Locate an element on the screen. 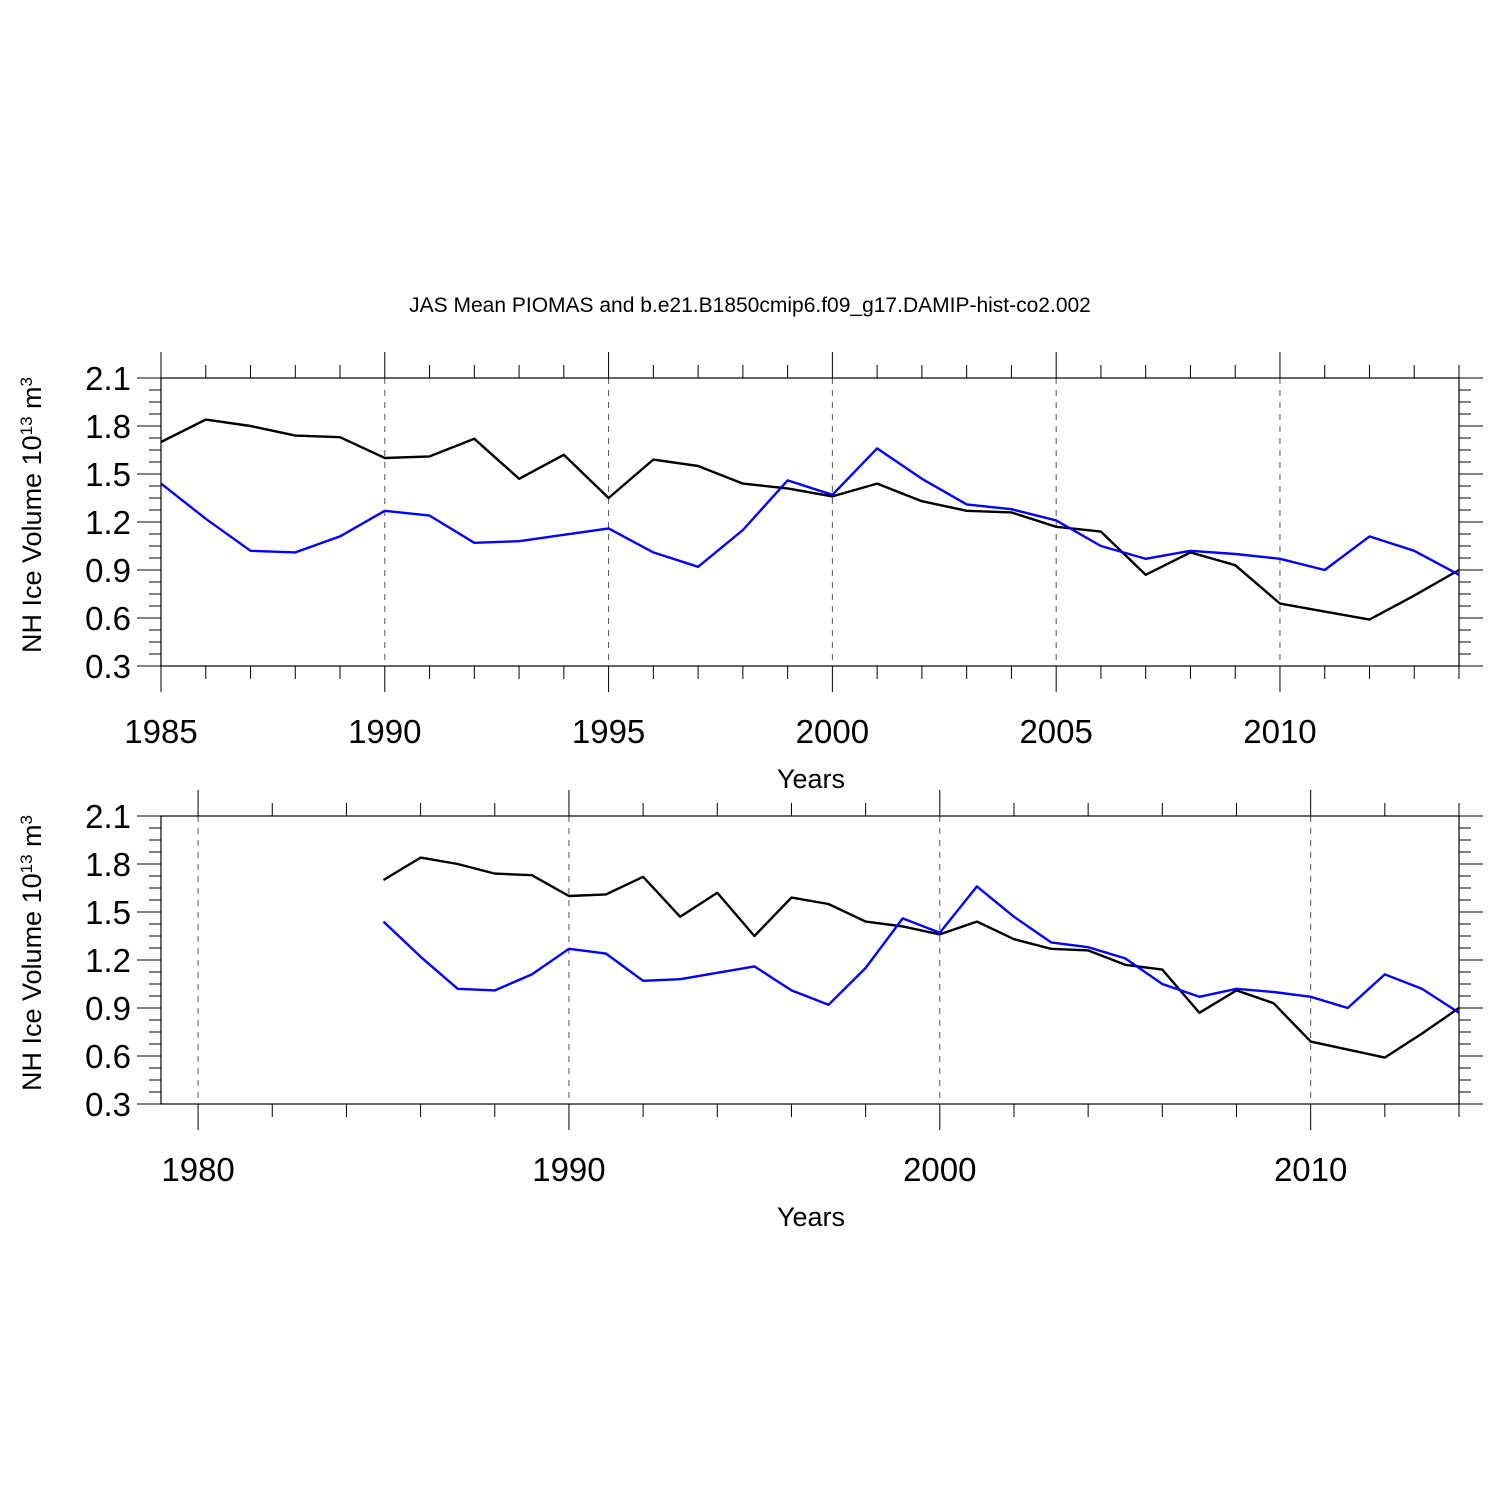  x-tick-label: 1980 is located at coordinates (197, 1169).